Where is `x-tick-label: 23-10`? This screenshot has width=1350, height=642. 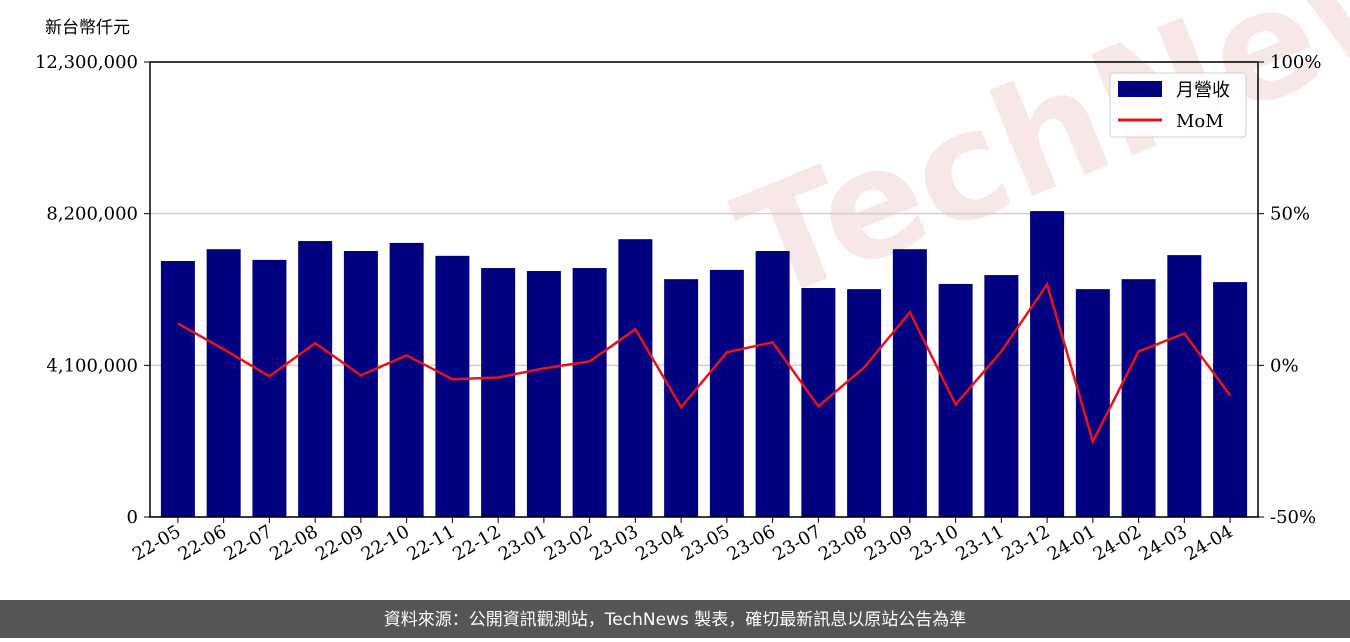
x-tick-label: 23-10 is located at coordinates (934, 543).